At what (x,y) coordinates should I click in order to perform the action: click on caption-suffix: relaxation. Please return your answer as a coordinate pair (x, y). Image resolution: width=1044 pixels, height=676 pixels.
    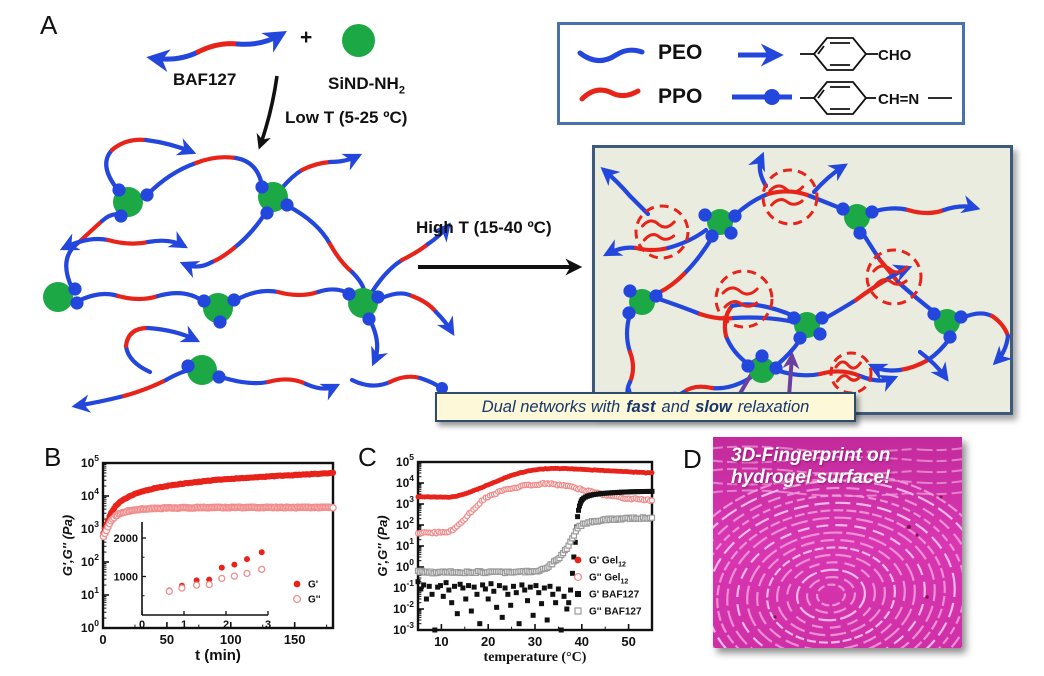
    Looking at the image, I should click on (773, 406).